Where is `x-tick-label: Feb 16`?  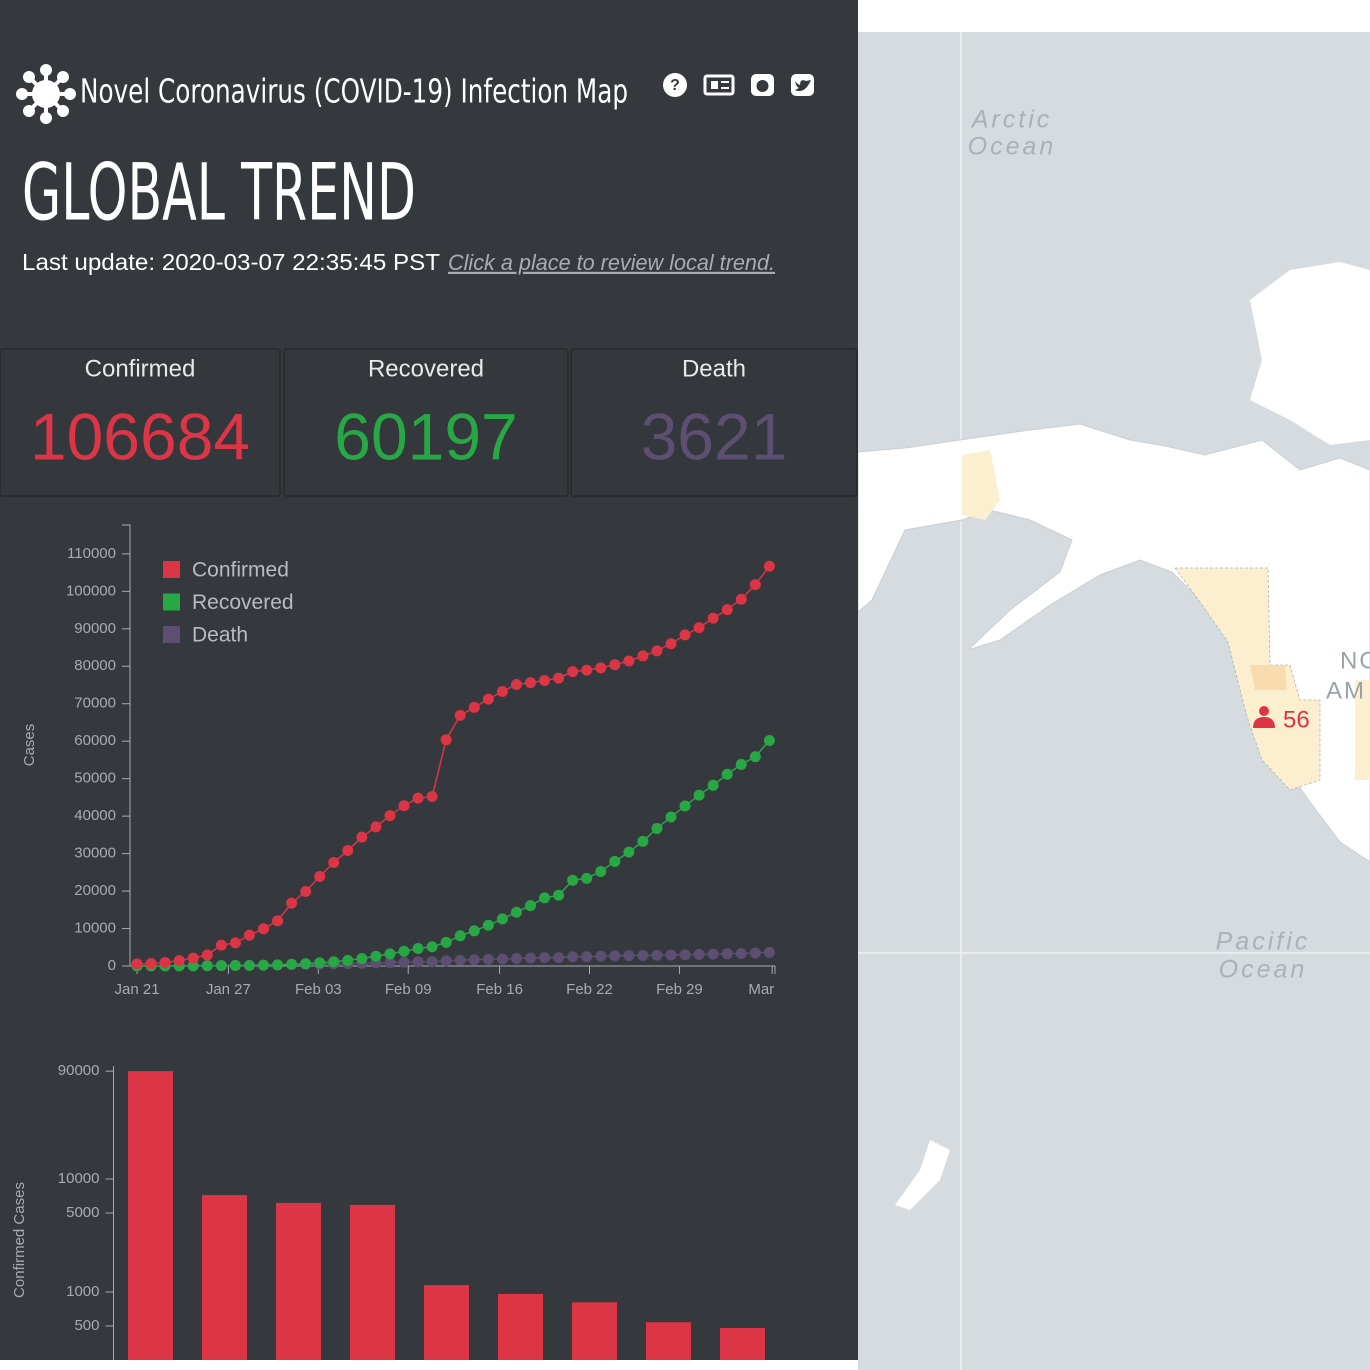 x-tick-label: Feb 16 is located at coordinates (499, 989).